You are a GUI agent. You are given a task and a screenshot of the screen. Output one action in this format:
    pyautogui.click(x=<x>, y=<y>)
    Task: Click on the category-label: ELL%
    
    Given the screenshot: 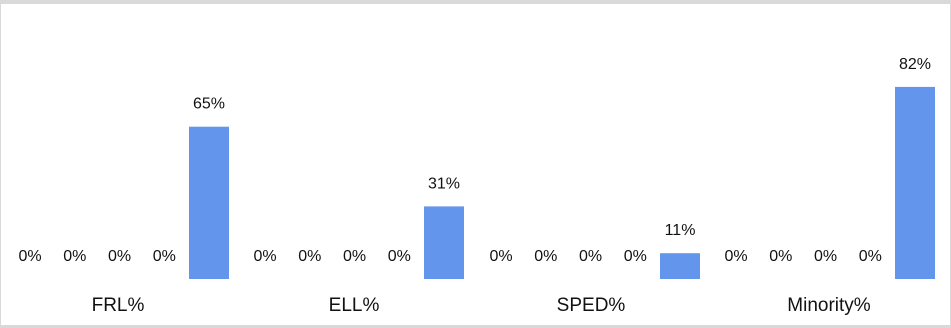 What is the action you would take?
    pyautogui.click(x=354, y=305)
    